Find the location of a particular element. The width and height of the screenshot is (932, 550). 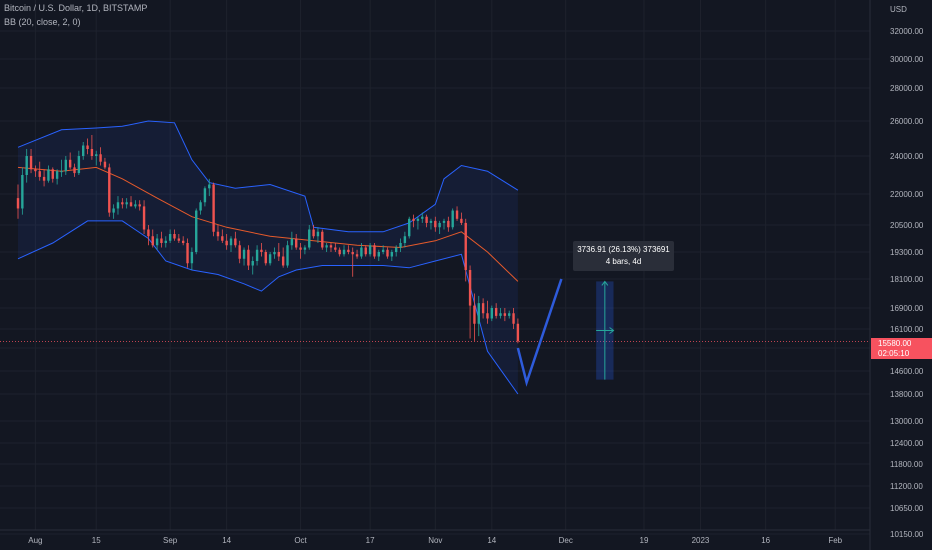

y-tick-label: 14600.00 is located at coordinates (907, 371).